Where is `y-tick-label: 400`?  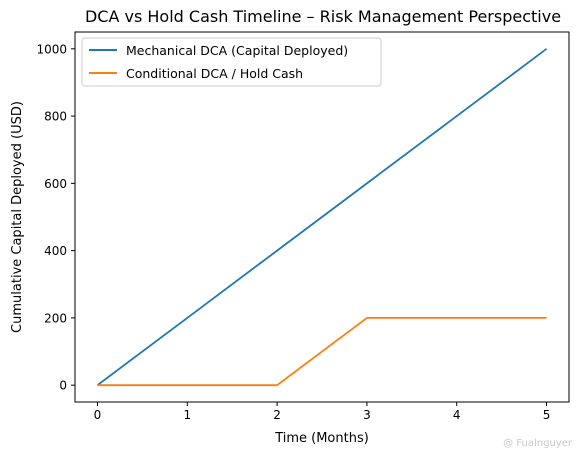 y-tick-label: 400 is located at coordinates (55, 251).